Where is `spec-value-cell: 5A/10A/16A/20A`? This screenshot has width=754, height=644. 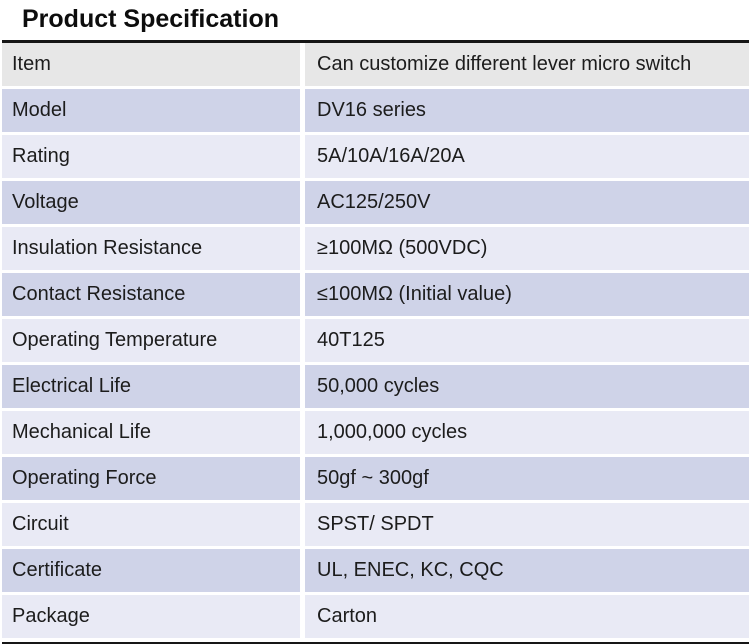 spec-value-cell: 5A/10A/16A/20A is located at coordinates (527, 156).